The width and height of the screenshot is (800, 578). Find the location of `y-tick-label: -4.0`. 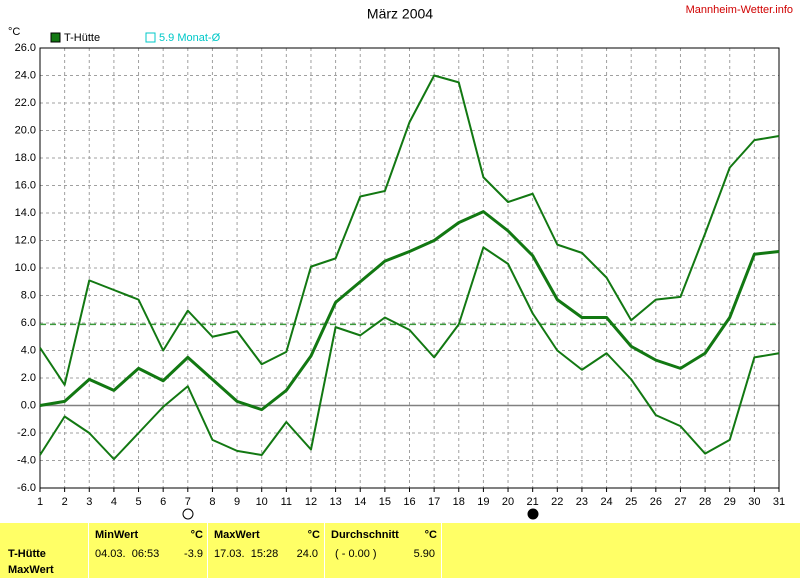

y-tick-label: -4.0 is located at coordinates (26, 460).